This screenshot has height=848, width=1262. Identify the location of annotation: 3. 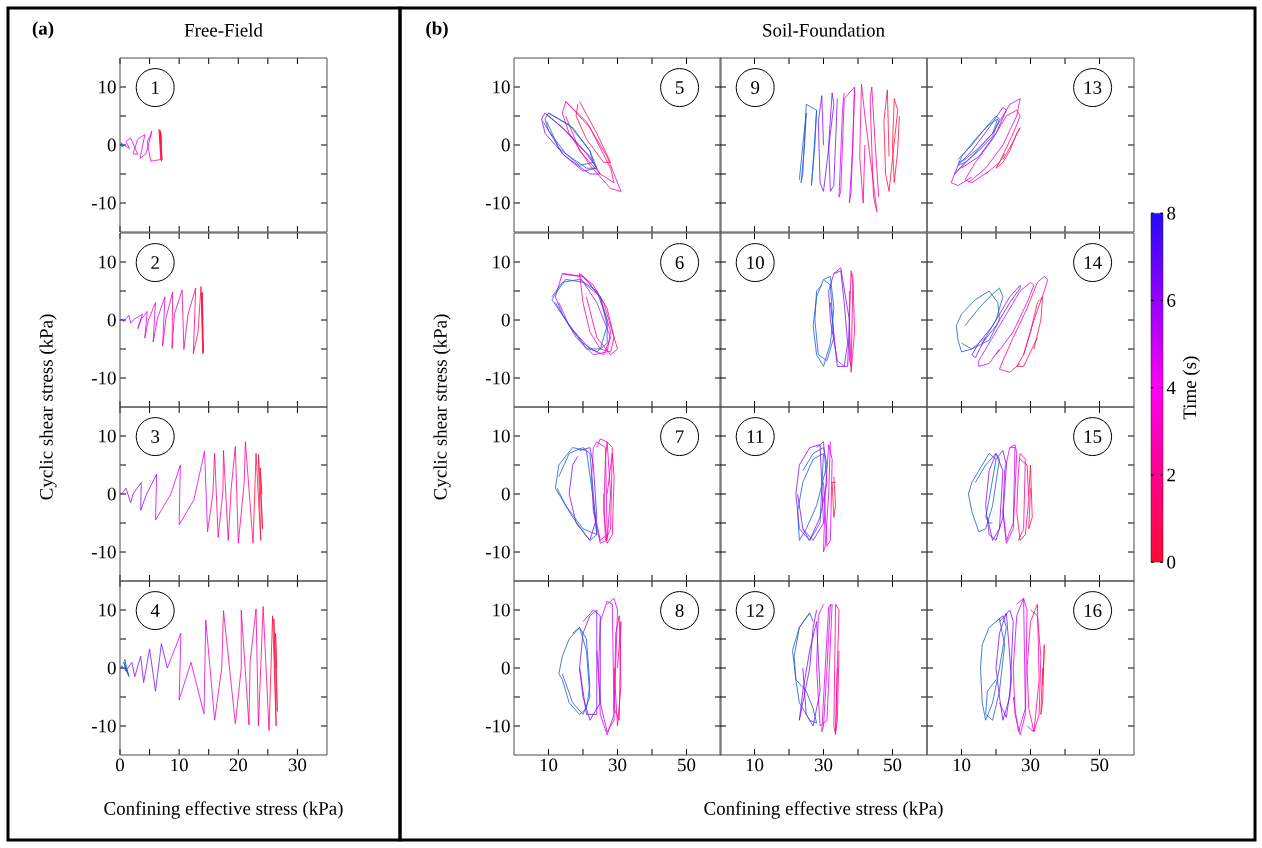
(155, 436).